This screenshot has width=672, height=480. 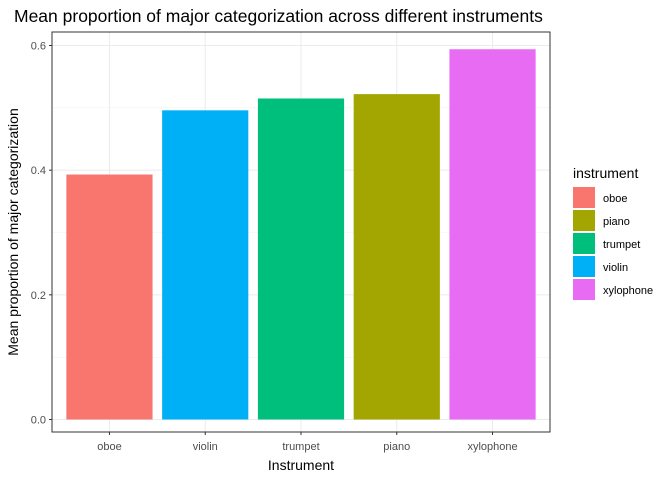 I want to click on y-axis-title: Mean proportion of major categorization, so click(x=13, y=231).